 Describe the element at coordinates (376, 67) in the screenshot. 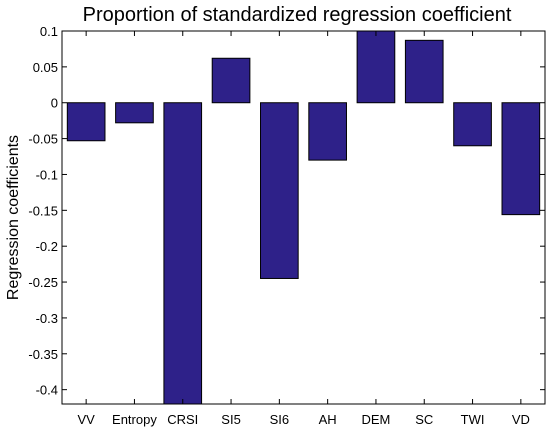

I see `bar-dem` at that location.